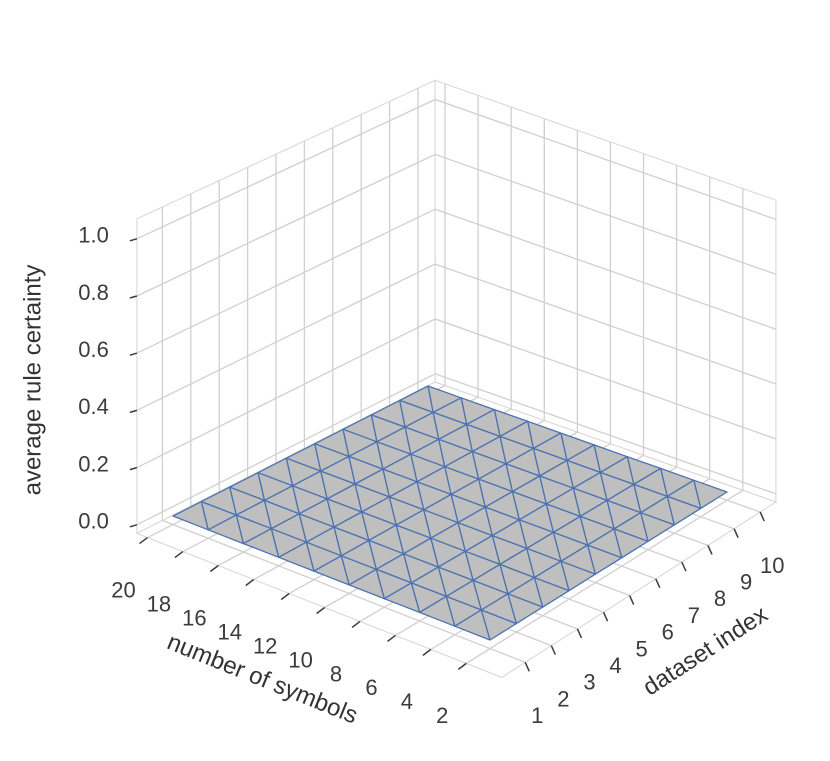  Describe the element at coordinates (589, 682) in the screenshot. I see `x-tick-label: 3` at that location.